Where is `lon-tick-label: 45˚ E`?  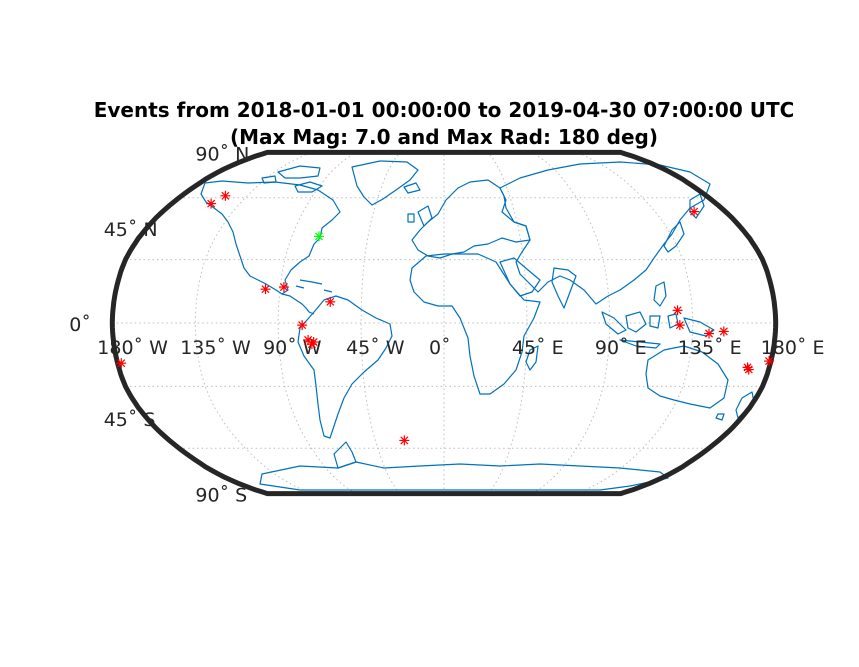
lon-tick-label: 45˚ E is located at coordinates (538, 348).